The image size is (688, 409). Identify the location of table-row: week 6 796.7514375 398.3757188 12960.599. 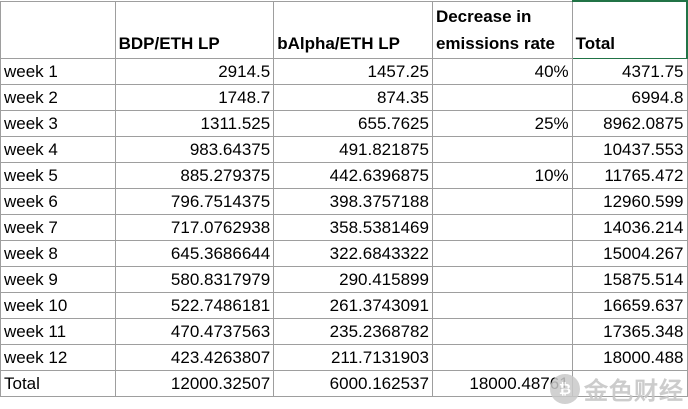
(344, 201).